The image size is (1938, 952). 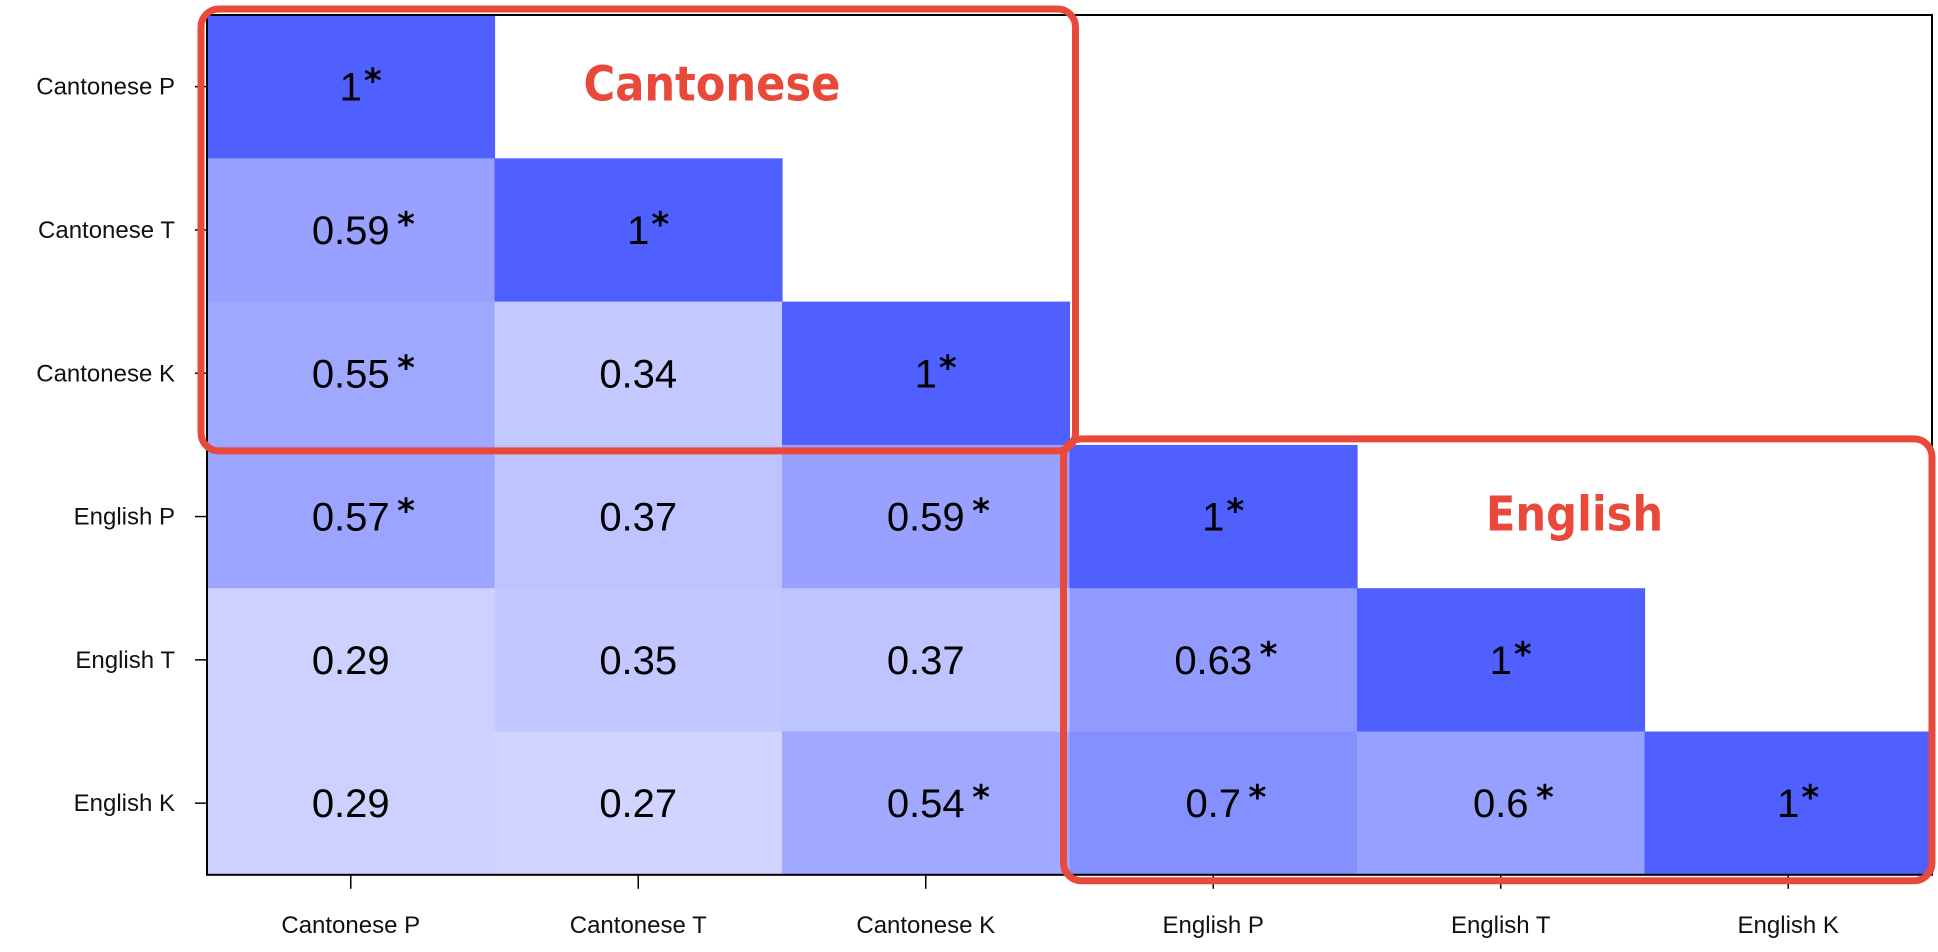 I want to click on cell-value-5-2: 0.54, so click(x=926, y=804).